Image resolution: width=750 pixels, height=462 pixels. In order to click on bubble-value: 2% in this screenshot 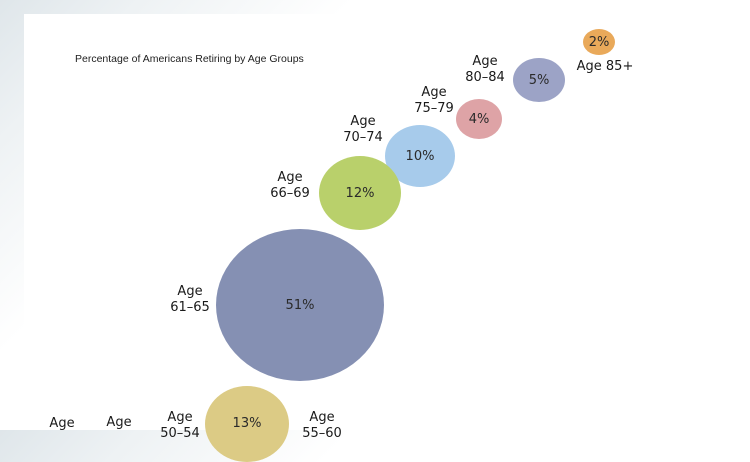, I will do `click(599, 42)`.